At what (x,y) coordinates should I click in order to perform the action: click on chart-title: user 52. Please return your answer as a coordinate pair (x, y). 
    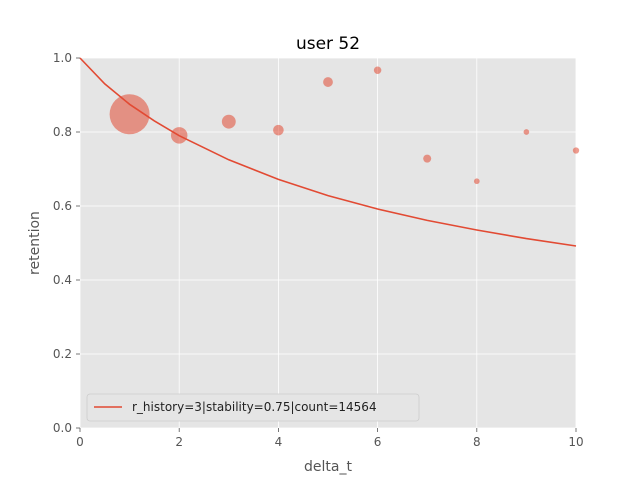
    Looking at the image, I should click on (328, 44).